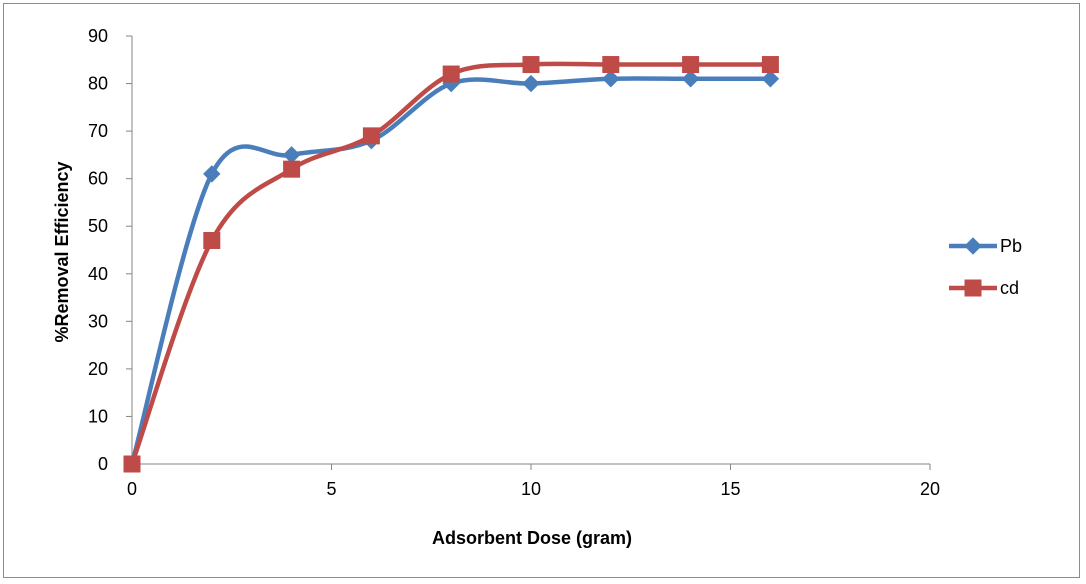  I want to click on y-tick-label: 90, so click(98, 36).